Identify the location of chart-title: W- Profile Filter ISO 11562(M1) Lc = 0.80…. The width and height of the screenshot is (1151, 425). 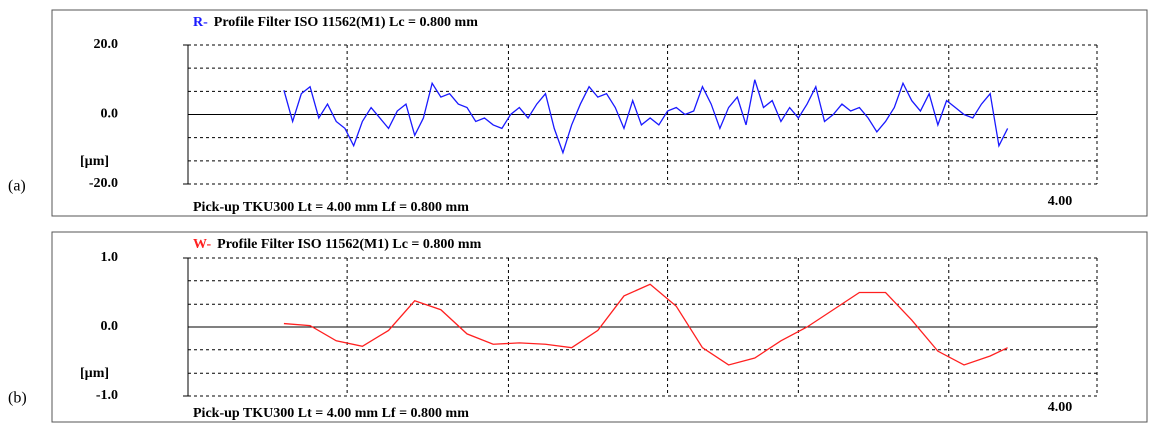
(337, 244).